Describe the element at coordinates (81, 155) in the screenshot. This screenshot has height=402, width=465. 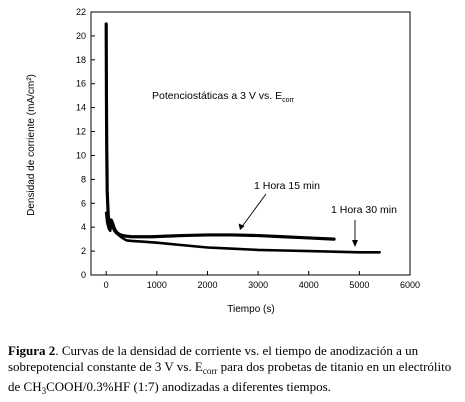
I see `y-tick-label-10: 10` at that location.